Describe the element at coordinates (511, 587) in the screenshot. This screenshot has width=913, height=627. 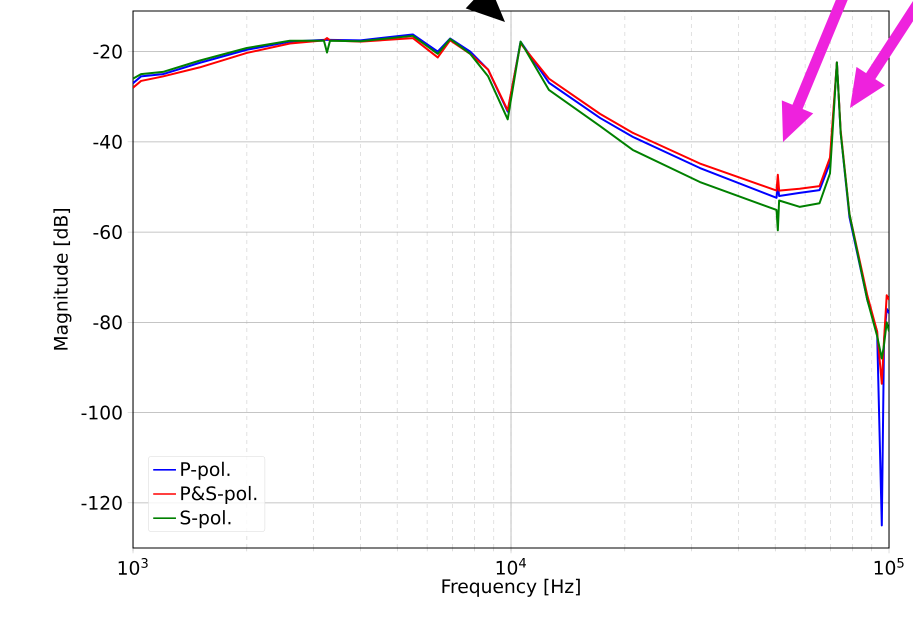
I see `x-axis-title: Frequency [Hz]` at that location.